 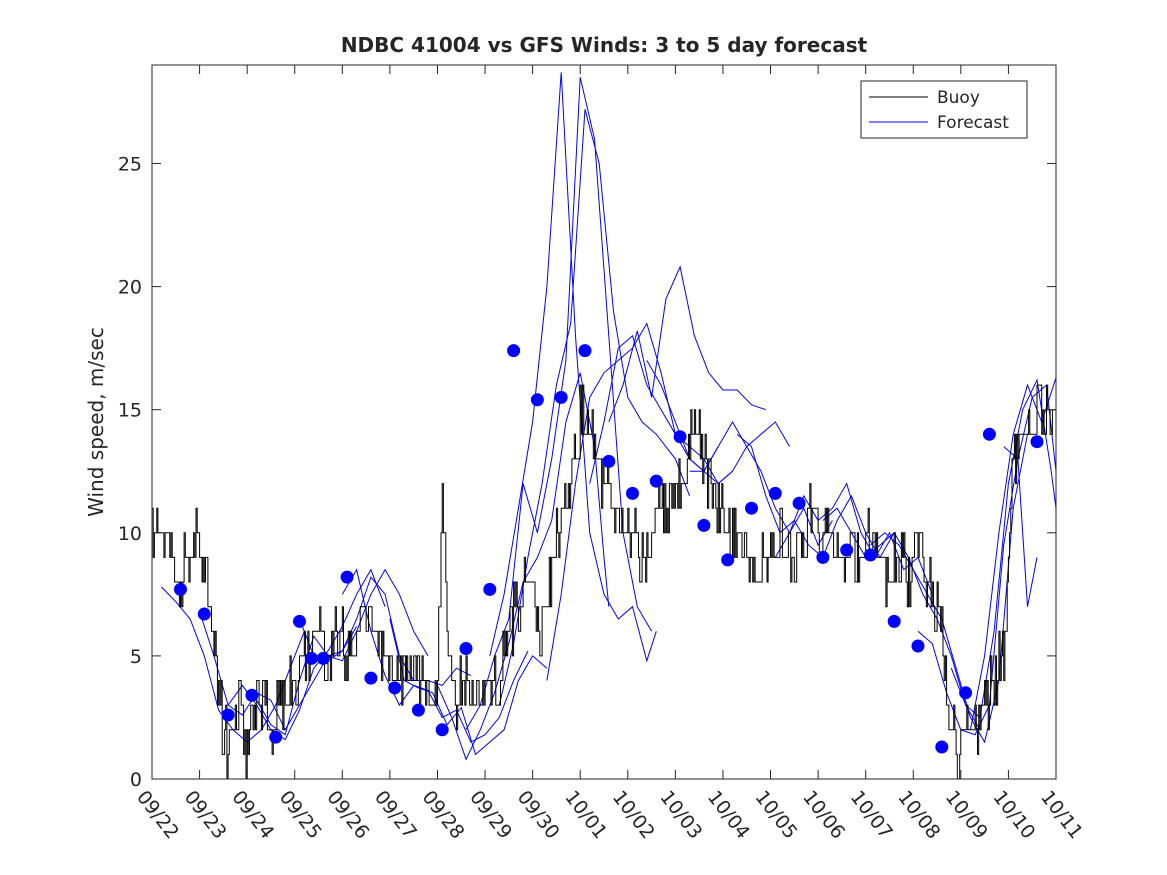 I want to click on y-tick-label: 10, so click(x=130, y=534).